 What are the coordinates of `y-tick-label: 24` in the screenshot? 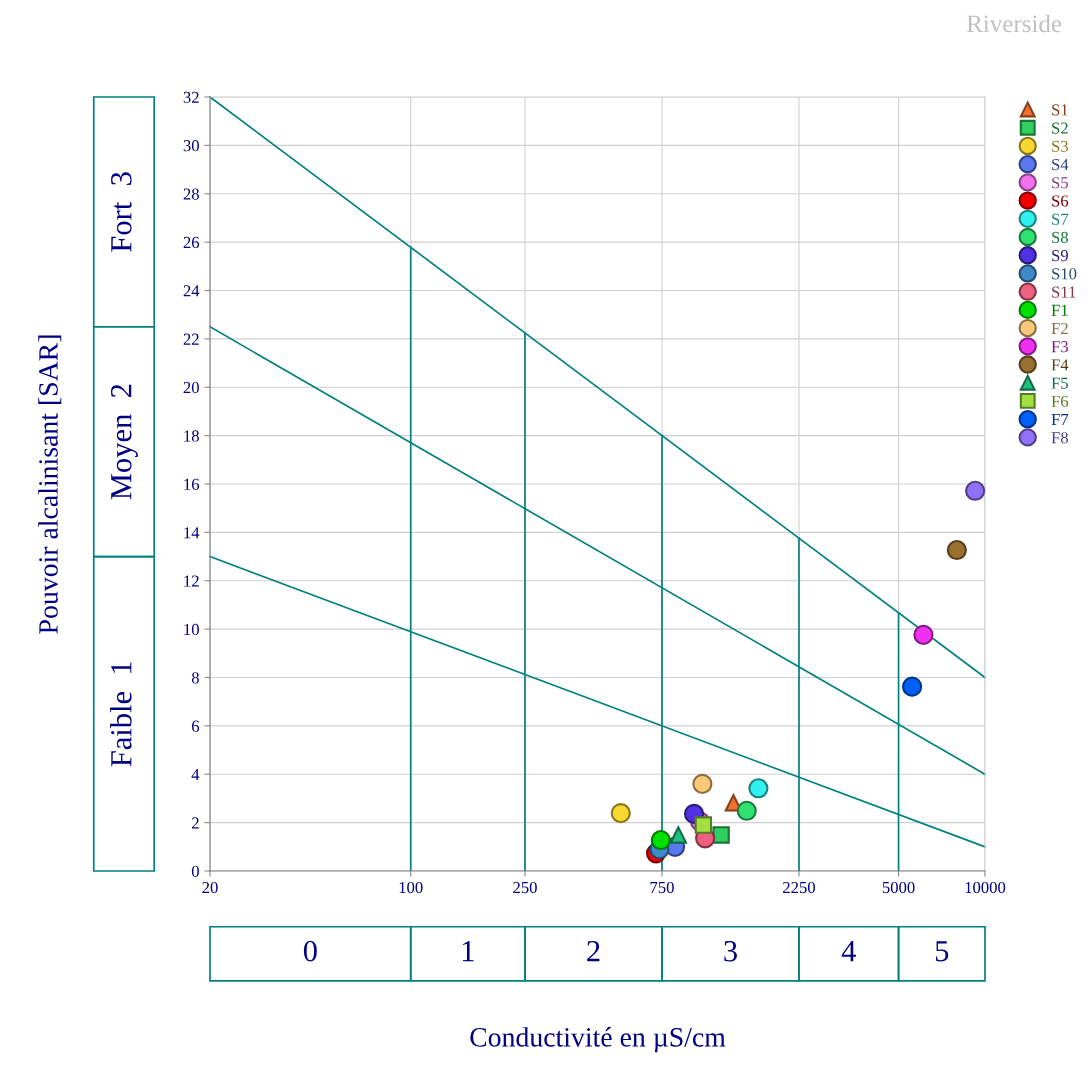 It's located at (191, 291).